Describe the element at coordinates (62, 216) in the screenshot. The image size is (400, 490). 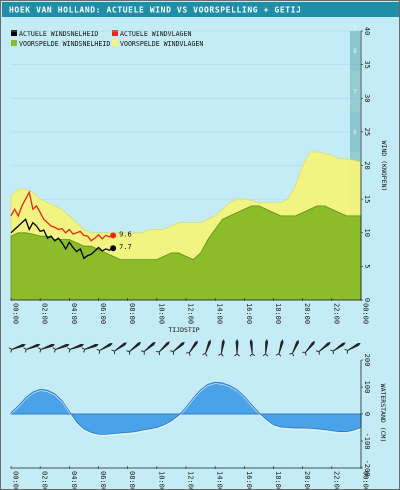
I see `actual-gust-line` at that location.